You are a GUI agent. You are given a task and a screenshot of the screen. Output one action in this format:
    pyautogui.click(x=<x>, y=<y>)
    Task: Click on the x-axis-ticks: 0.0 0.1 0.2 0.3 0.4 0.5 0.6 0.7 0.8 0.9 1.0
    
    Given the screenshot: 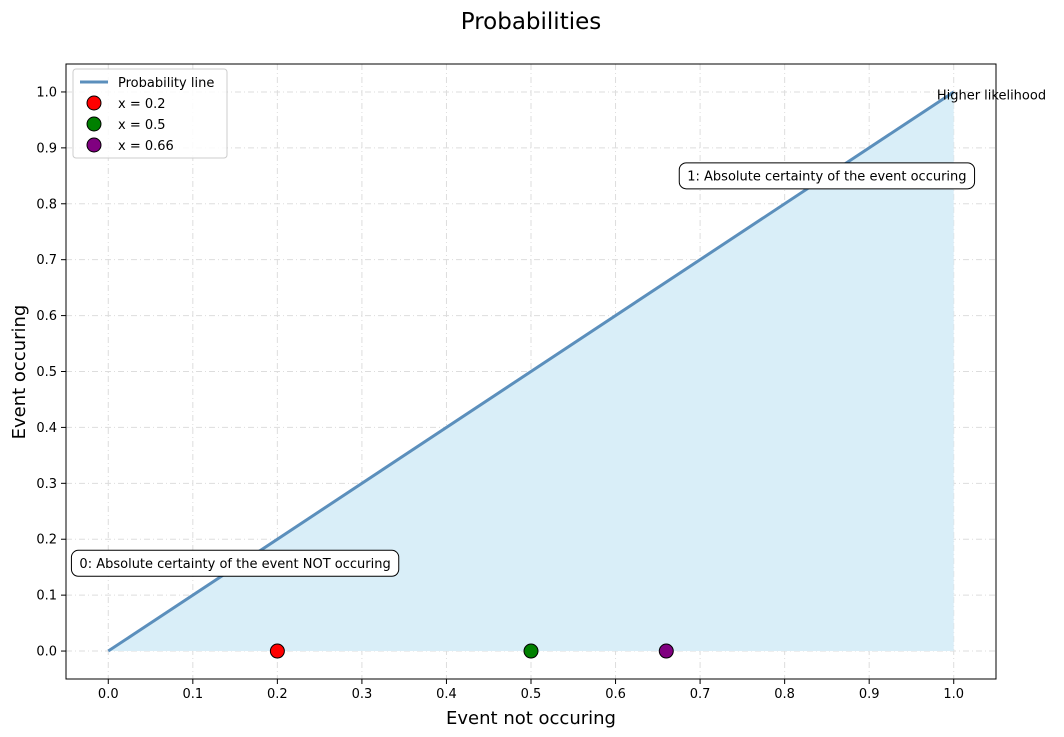 What is the action you would take?
    pyautogui.click(x=531, y=690)
    